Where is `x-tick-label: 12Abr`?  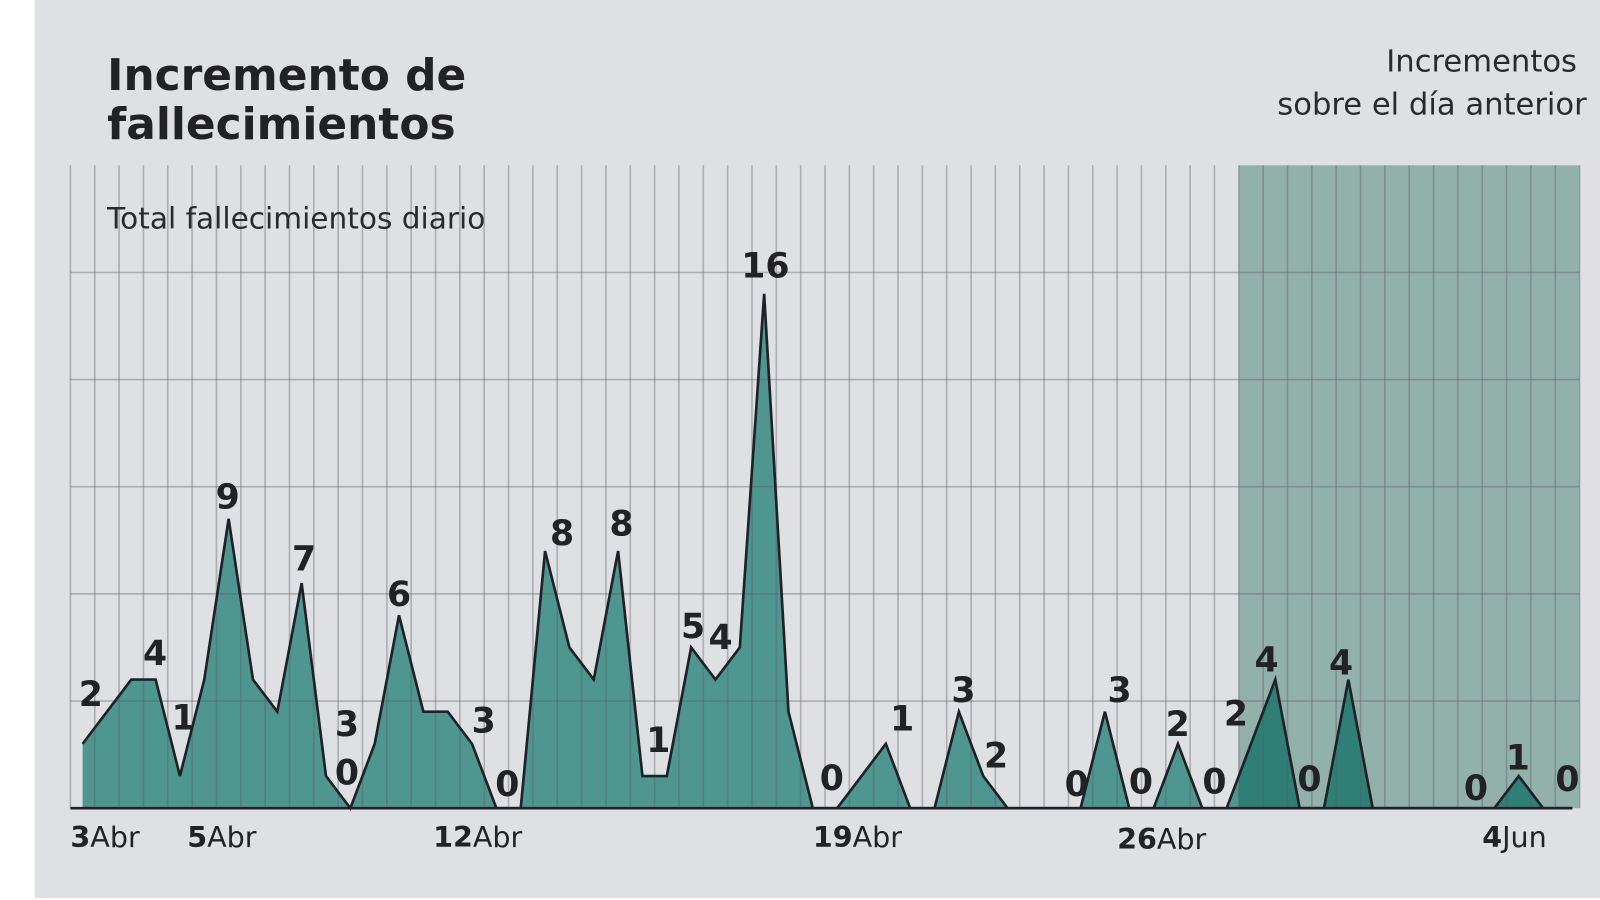
x-tick-label: 12Abr is located at coordinates (477, 837).